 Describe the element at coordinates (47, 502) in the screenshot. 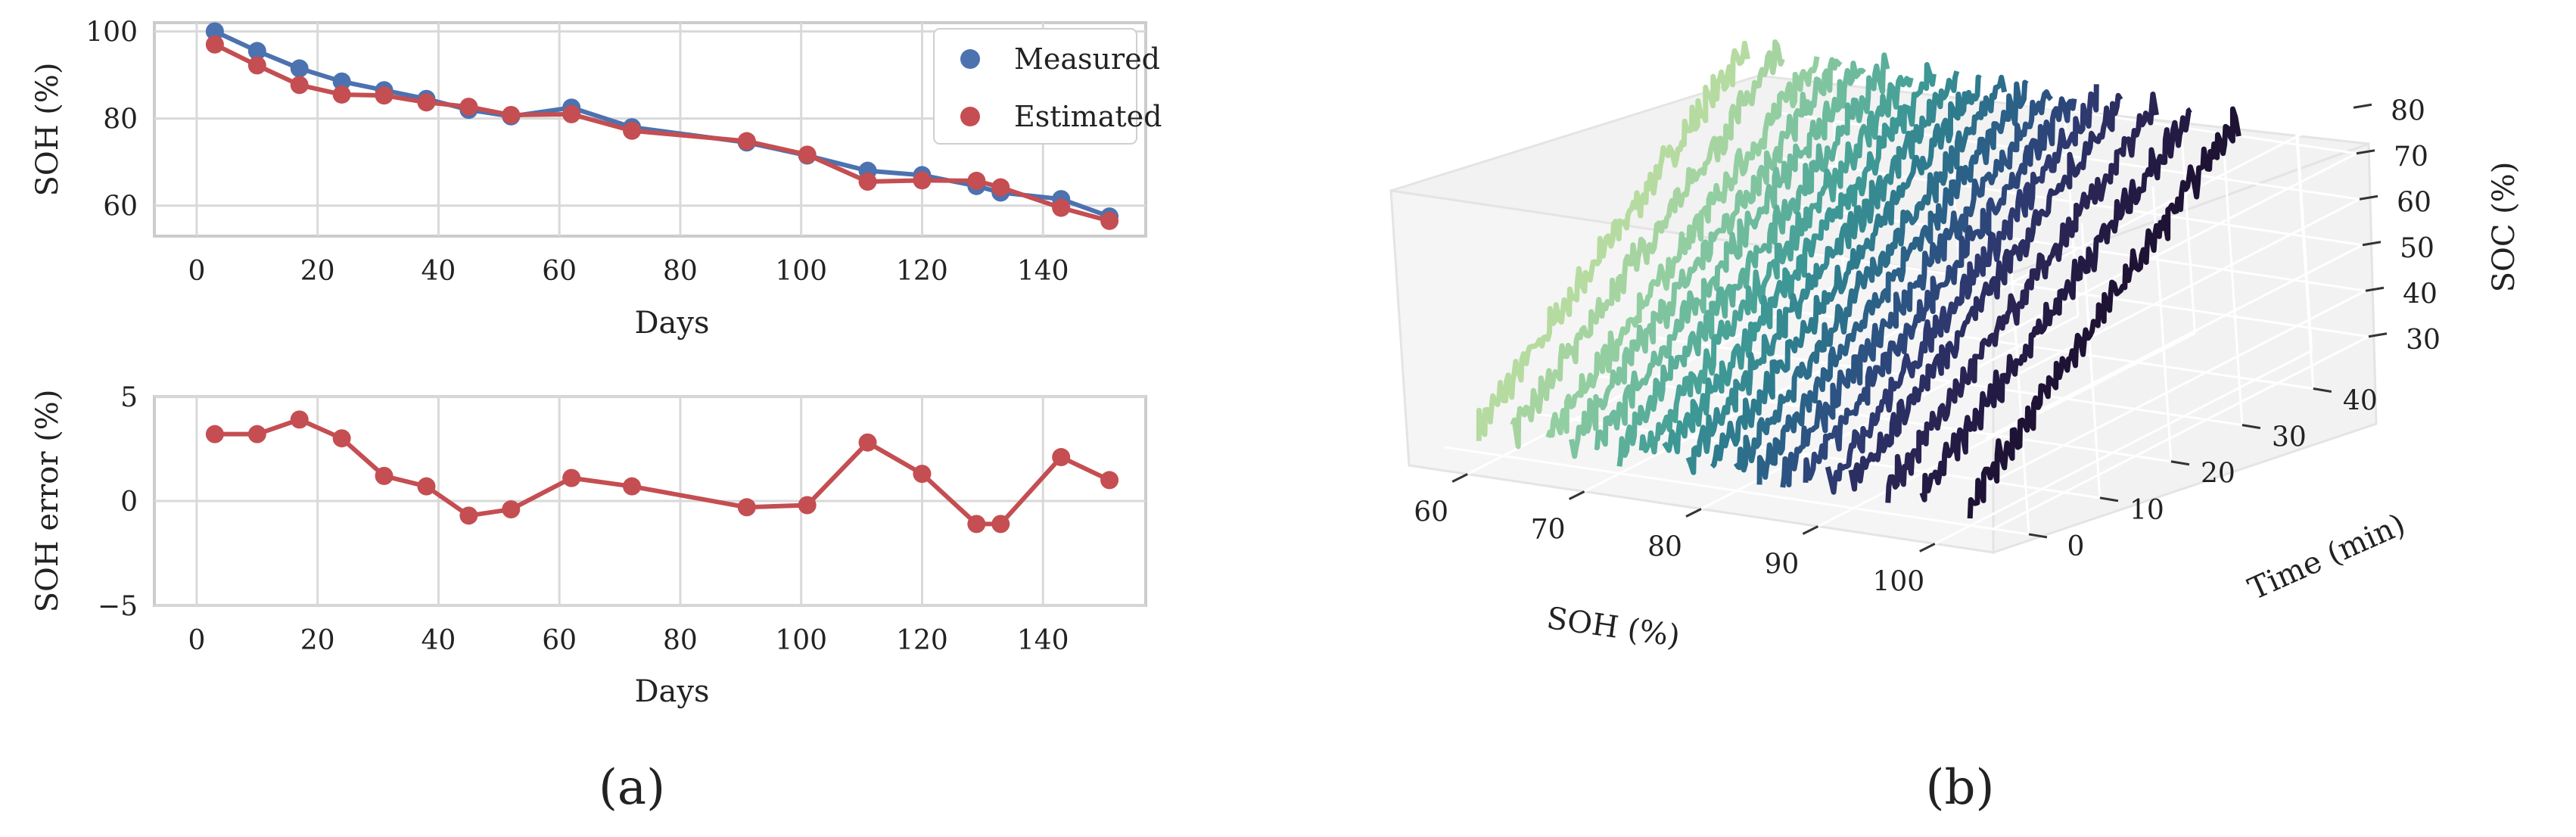

I see `soh-error-y-axis-label: SOH error (%)` at that location.